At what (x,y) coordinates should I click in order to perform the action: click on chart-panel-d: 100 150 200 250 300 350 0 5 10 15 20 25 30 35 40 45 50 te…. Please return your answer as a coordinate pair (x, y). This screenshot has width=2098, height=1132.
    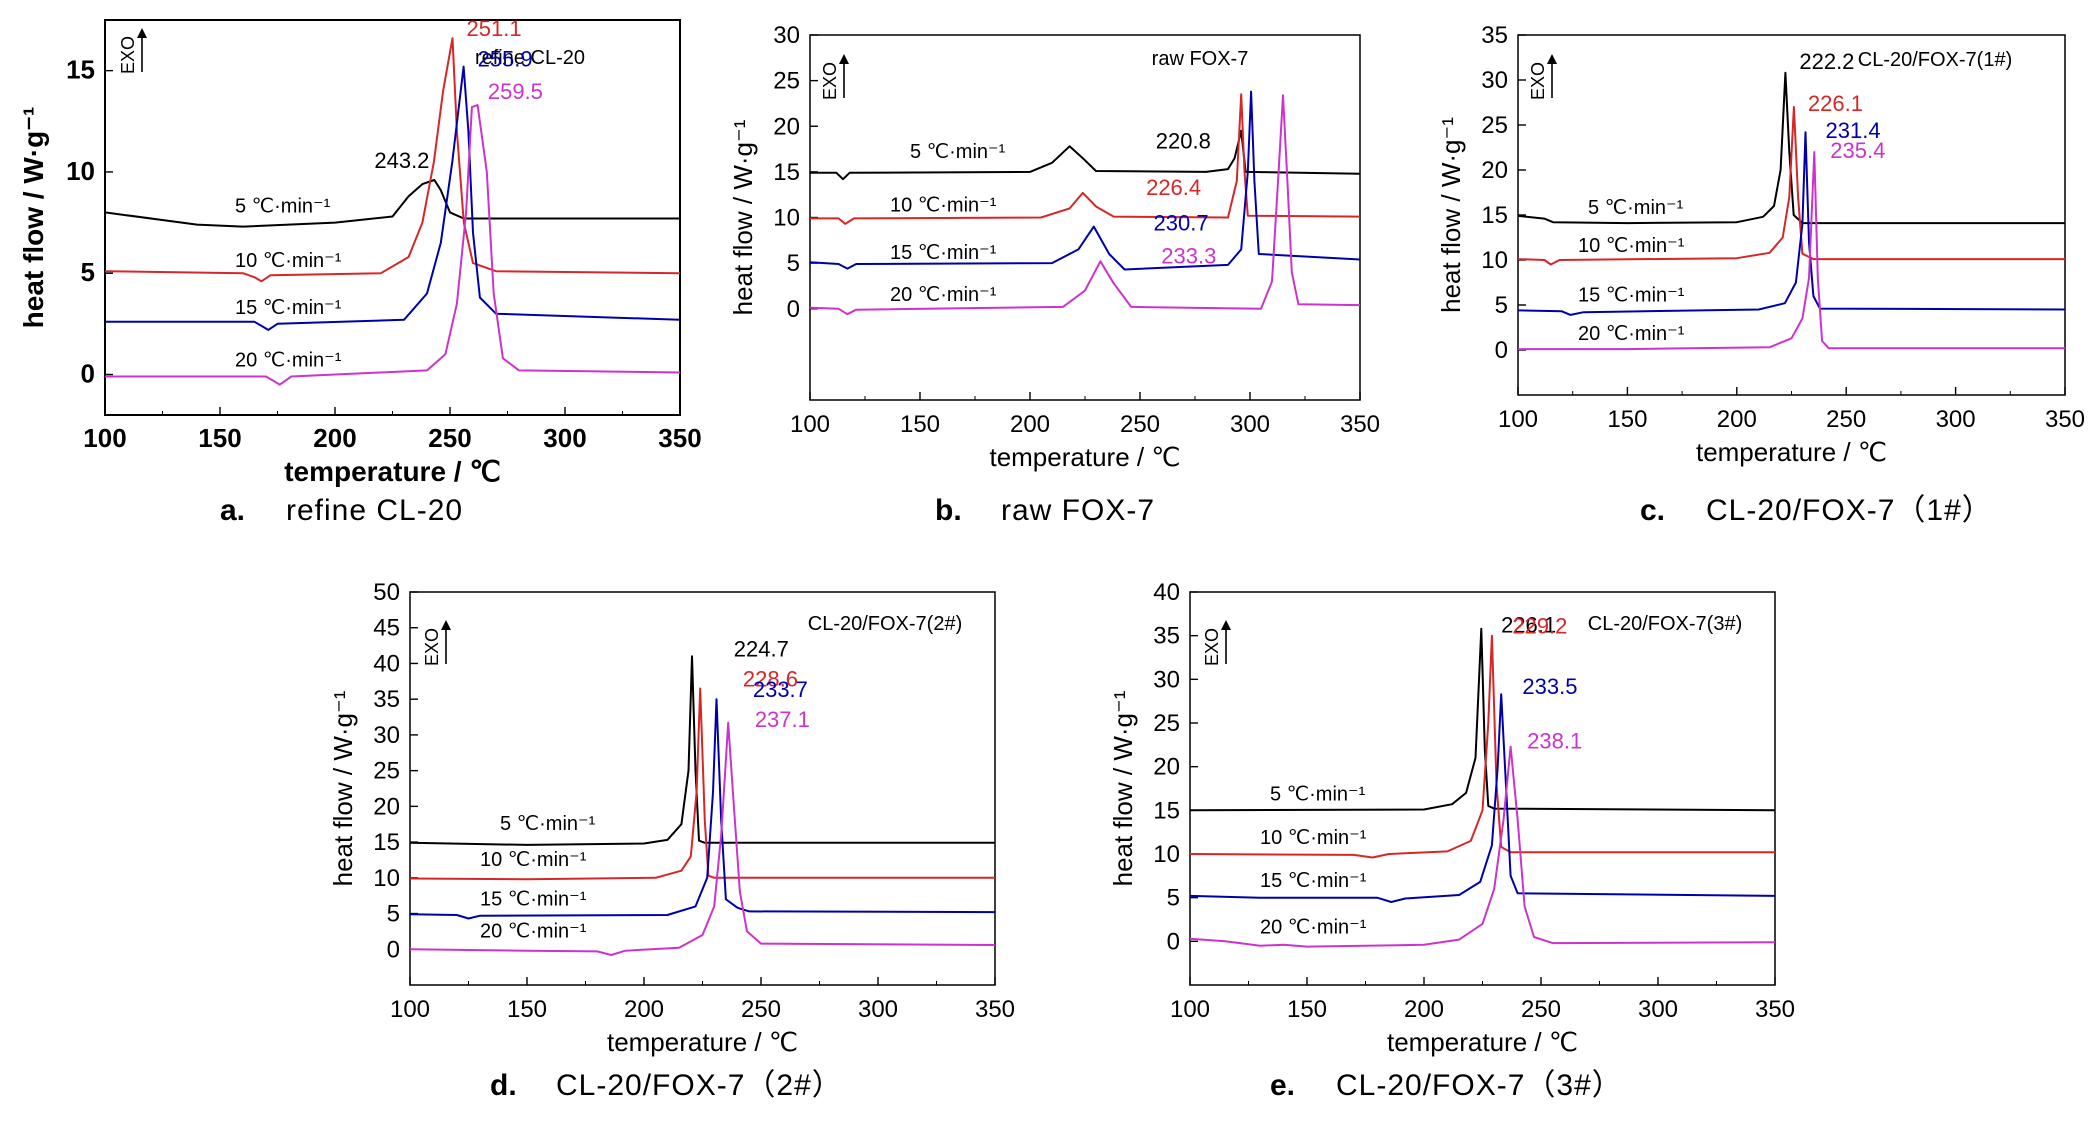
    Looking at the image, I should click on (671, 818).